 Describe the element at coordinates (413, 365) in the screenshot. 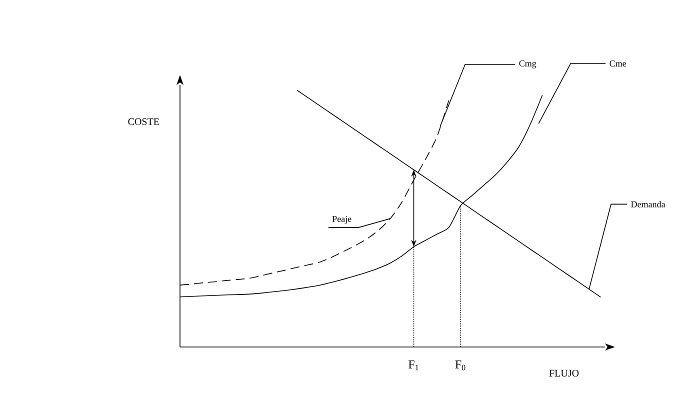

I see `x-tick-label: F$_{1}$` at that location.